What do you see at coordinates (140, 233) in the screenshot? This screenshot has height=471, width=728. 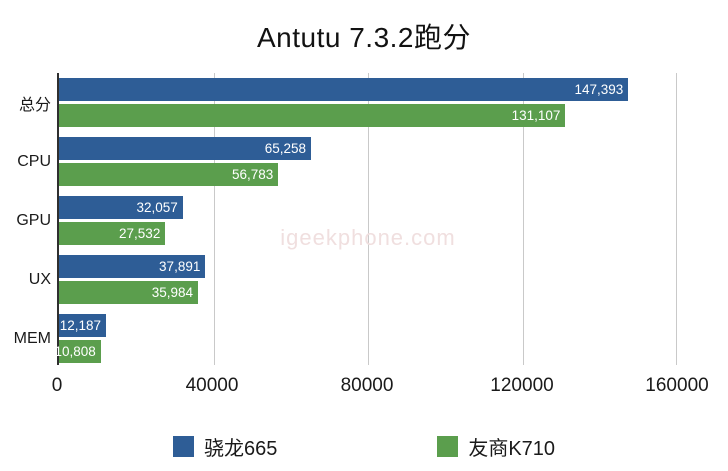 I see `bar-value-label: 27,532` at bounding box center [140, 233].